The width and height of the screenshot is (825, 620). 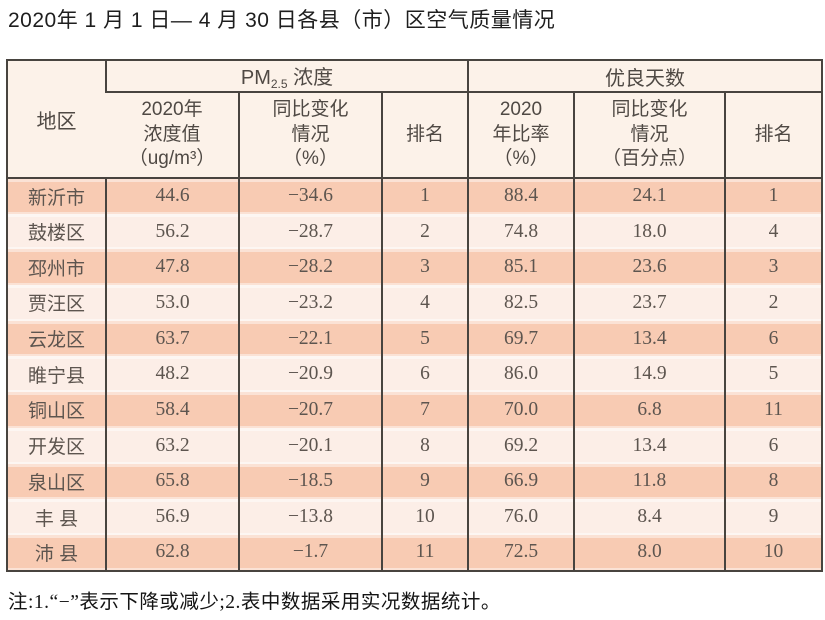 What do you see at coordinates (649, 303) in the screenshot?
I see `cell-days-change: 23.7` at bounding box center [649, 303].